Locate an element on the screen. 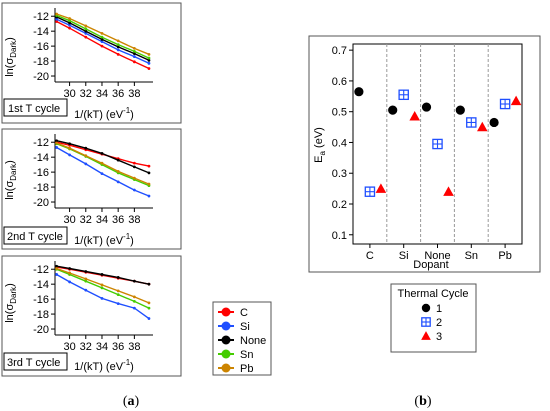  cycle-label: 1st T cycle is located at coordinates (34, 109).